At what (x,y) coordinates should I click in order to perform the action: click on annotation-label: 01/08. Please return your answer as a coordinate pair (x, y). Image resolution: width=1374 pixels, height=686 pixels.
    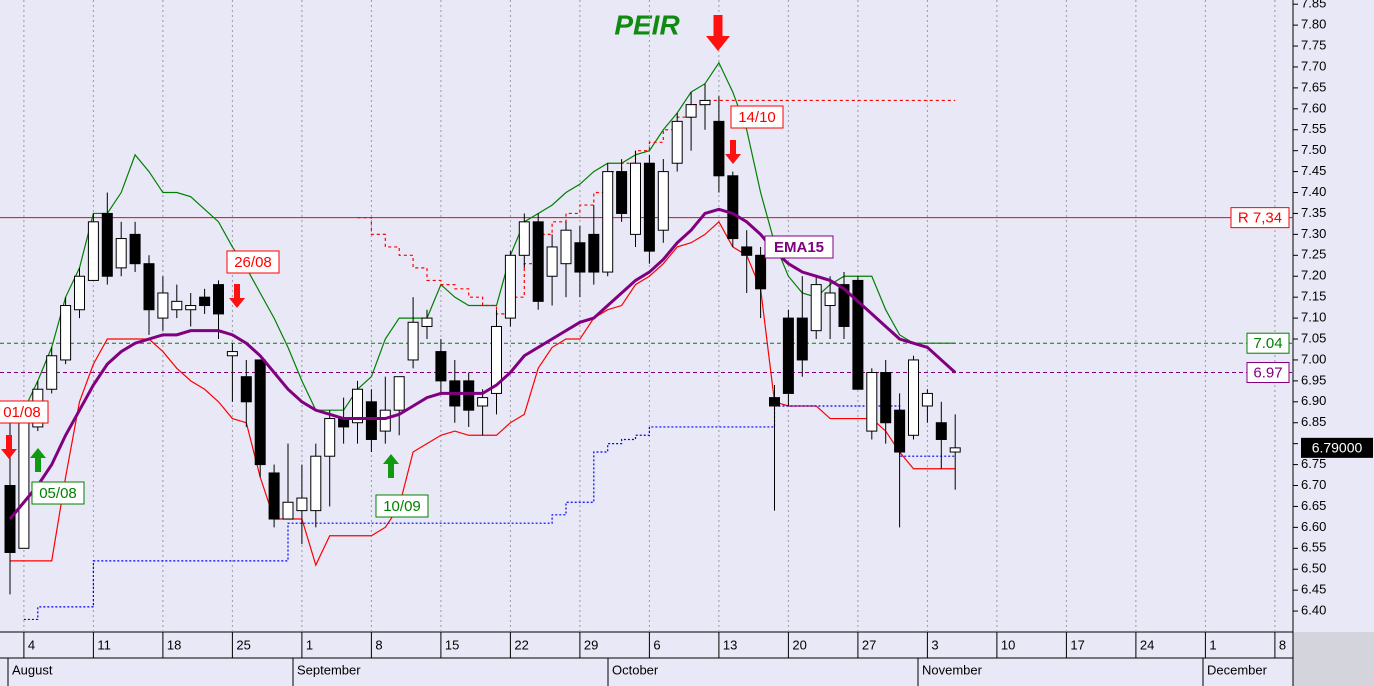
    Looking at the image, I should click on (22, 412).